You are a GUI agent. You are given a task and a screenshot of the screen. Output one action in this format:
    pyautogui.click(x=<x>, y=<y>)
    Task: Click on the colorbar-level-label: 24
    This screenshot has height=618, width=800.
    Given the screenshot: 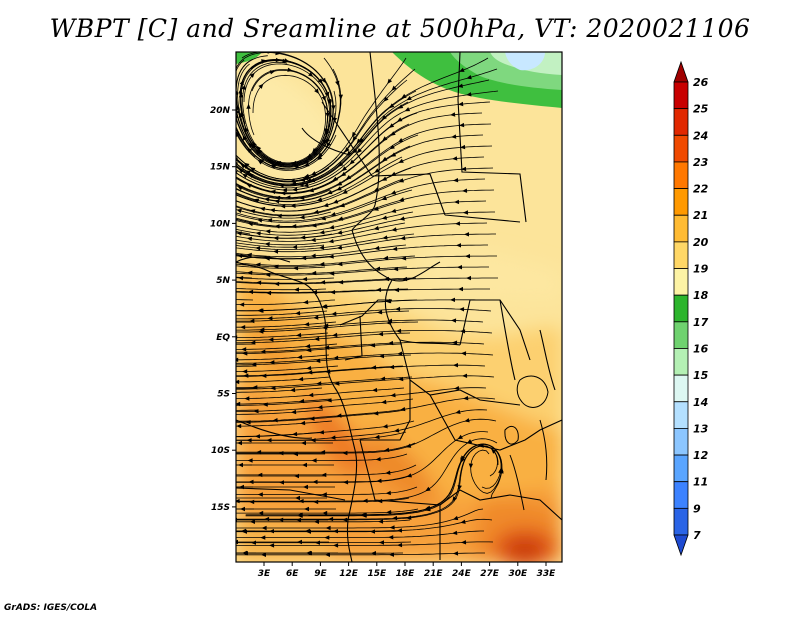 What is the action you would take?
    pyautogui.click(x=700, y=135)
    